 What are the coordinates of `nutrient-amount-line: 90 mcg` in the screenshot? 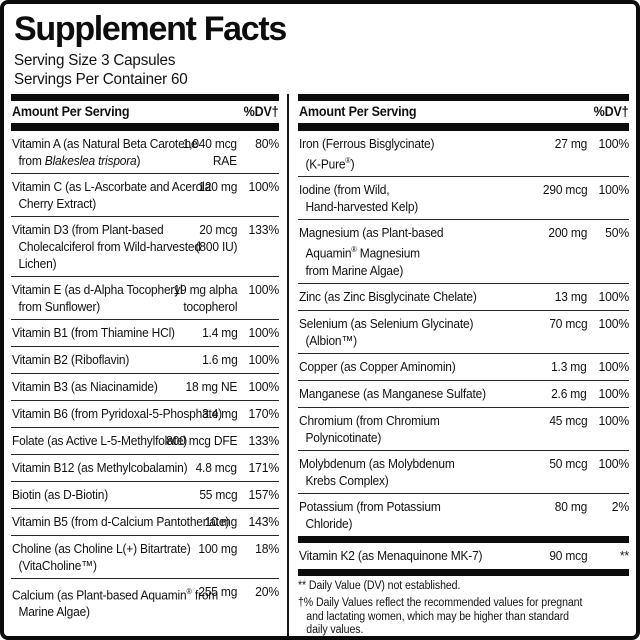 It's located at (567, 555).